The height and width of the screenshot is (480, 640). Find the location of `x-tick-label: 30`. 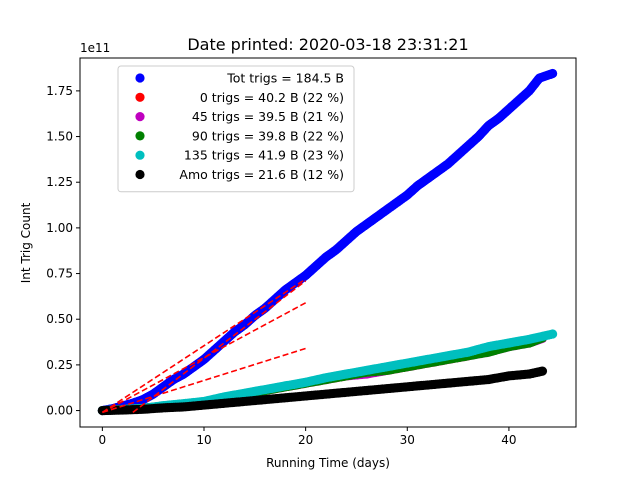

x-tick-label: 30 is located at coordinates (407, 440).